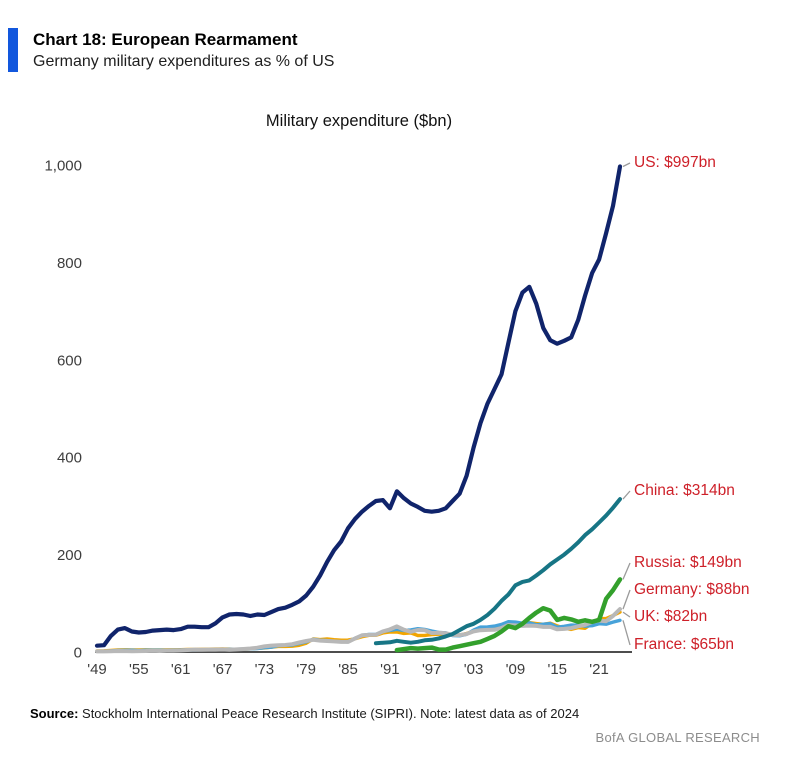 The height and width of the screenshot is (772, 796). I want to click on annotation-connector-germany, so click(626, 599).